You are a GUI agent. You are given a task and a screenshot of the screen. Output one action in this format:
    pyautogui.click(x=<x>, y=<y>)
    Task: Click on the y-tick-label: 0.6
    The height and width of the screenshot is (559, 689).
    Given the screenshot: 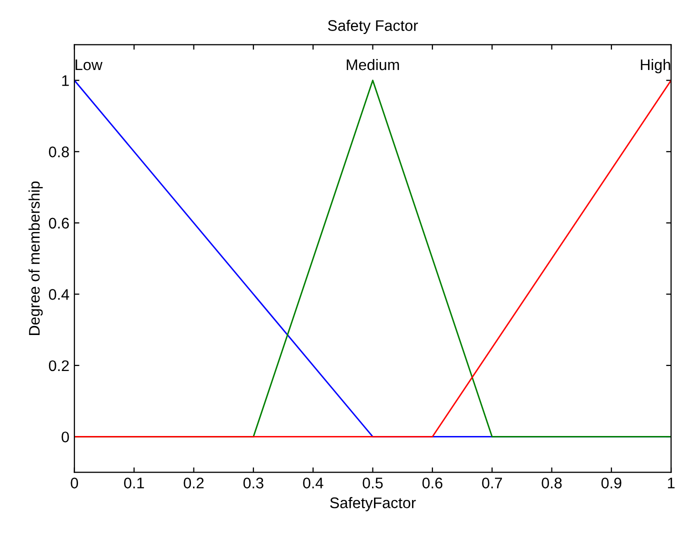 What is the action you would take?
    pyautogui.click(x=58, y=223)
    